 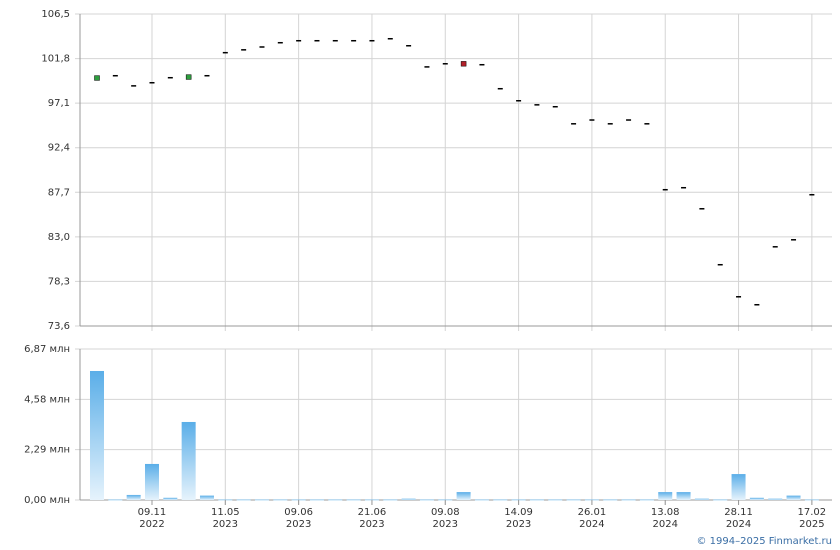 I want to click on x-tick-label: 13.08 2024, so click(x=665, y=518).